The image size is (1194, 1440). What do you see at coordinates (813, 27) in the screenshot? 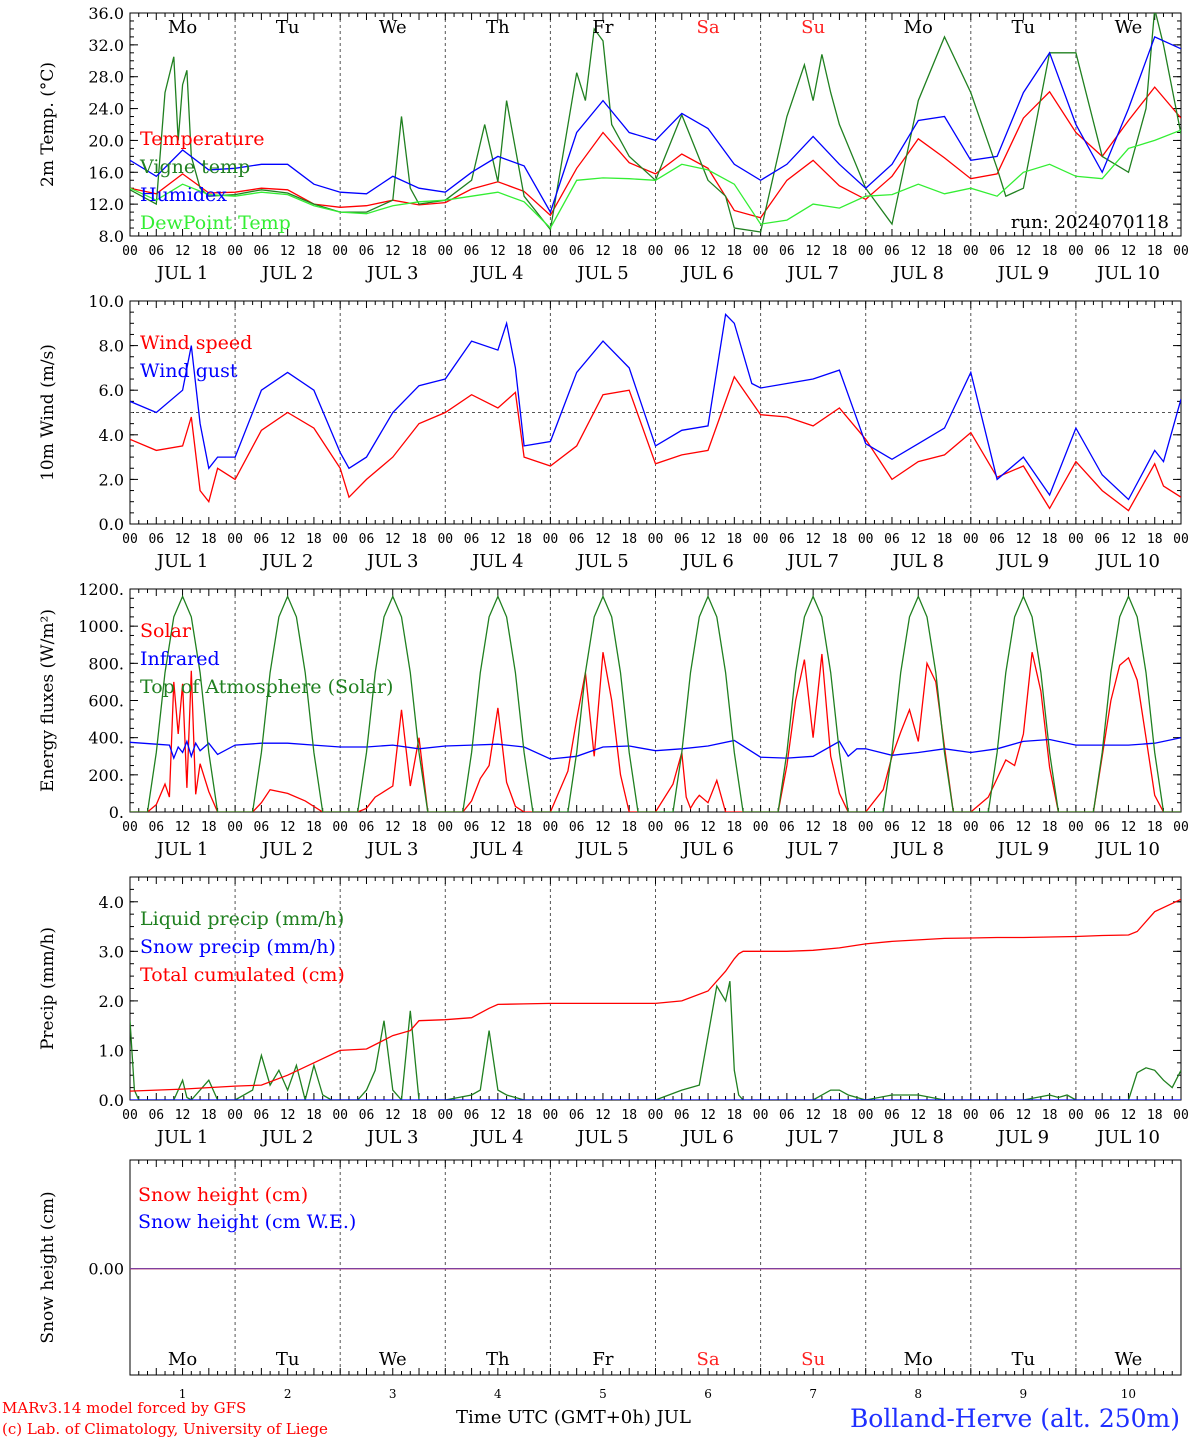
I see `day-label: Su` at bounding box center [813, 27].